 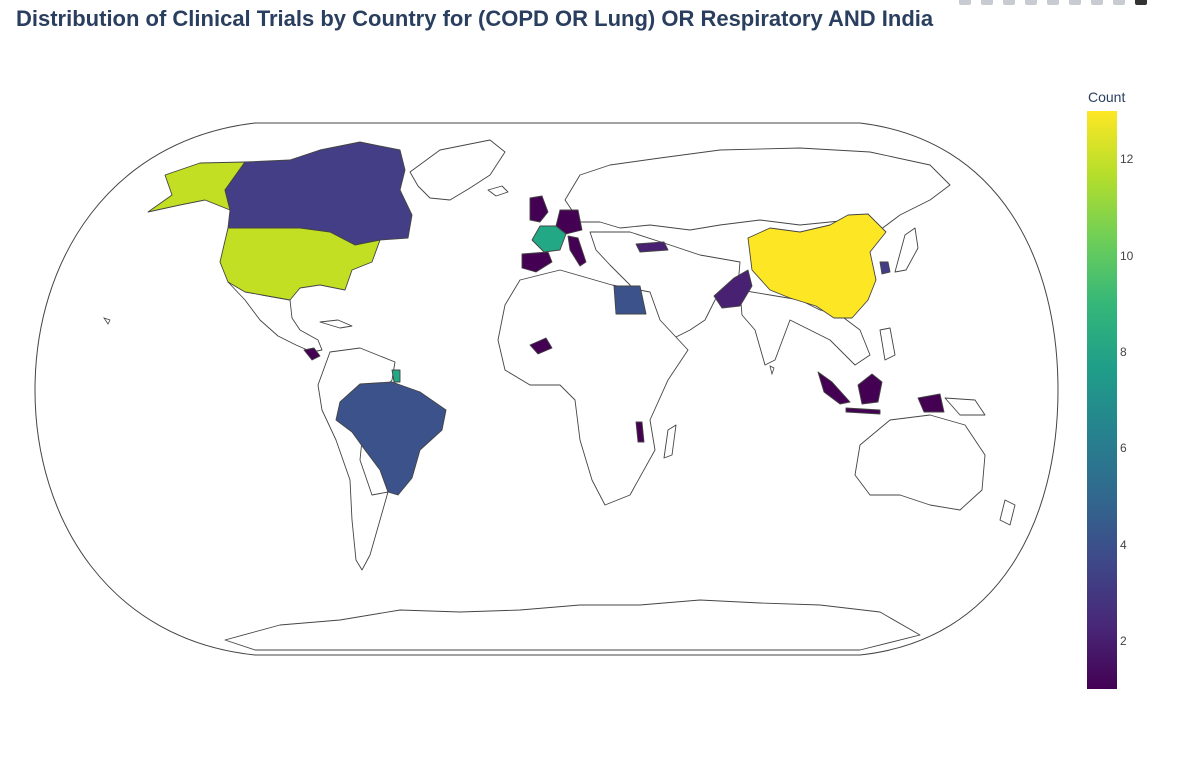 I want to click on country-united-states, so click(x=300, y=264).